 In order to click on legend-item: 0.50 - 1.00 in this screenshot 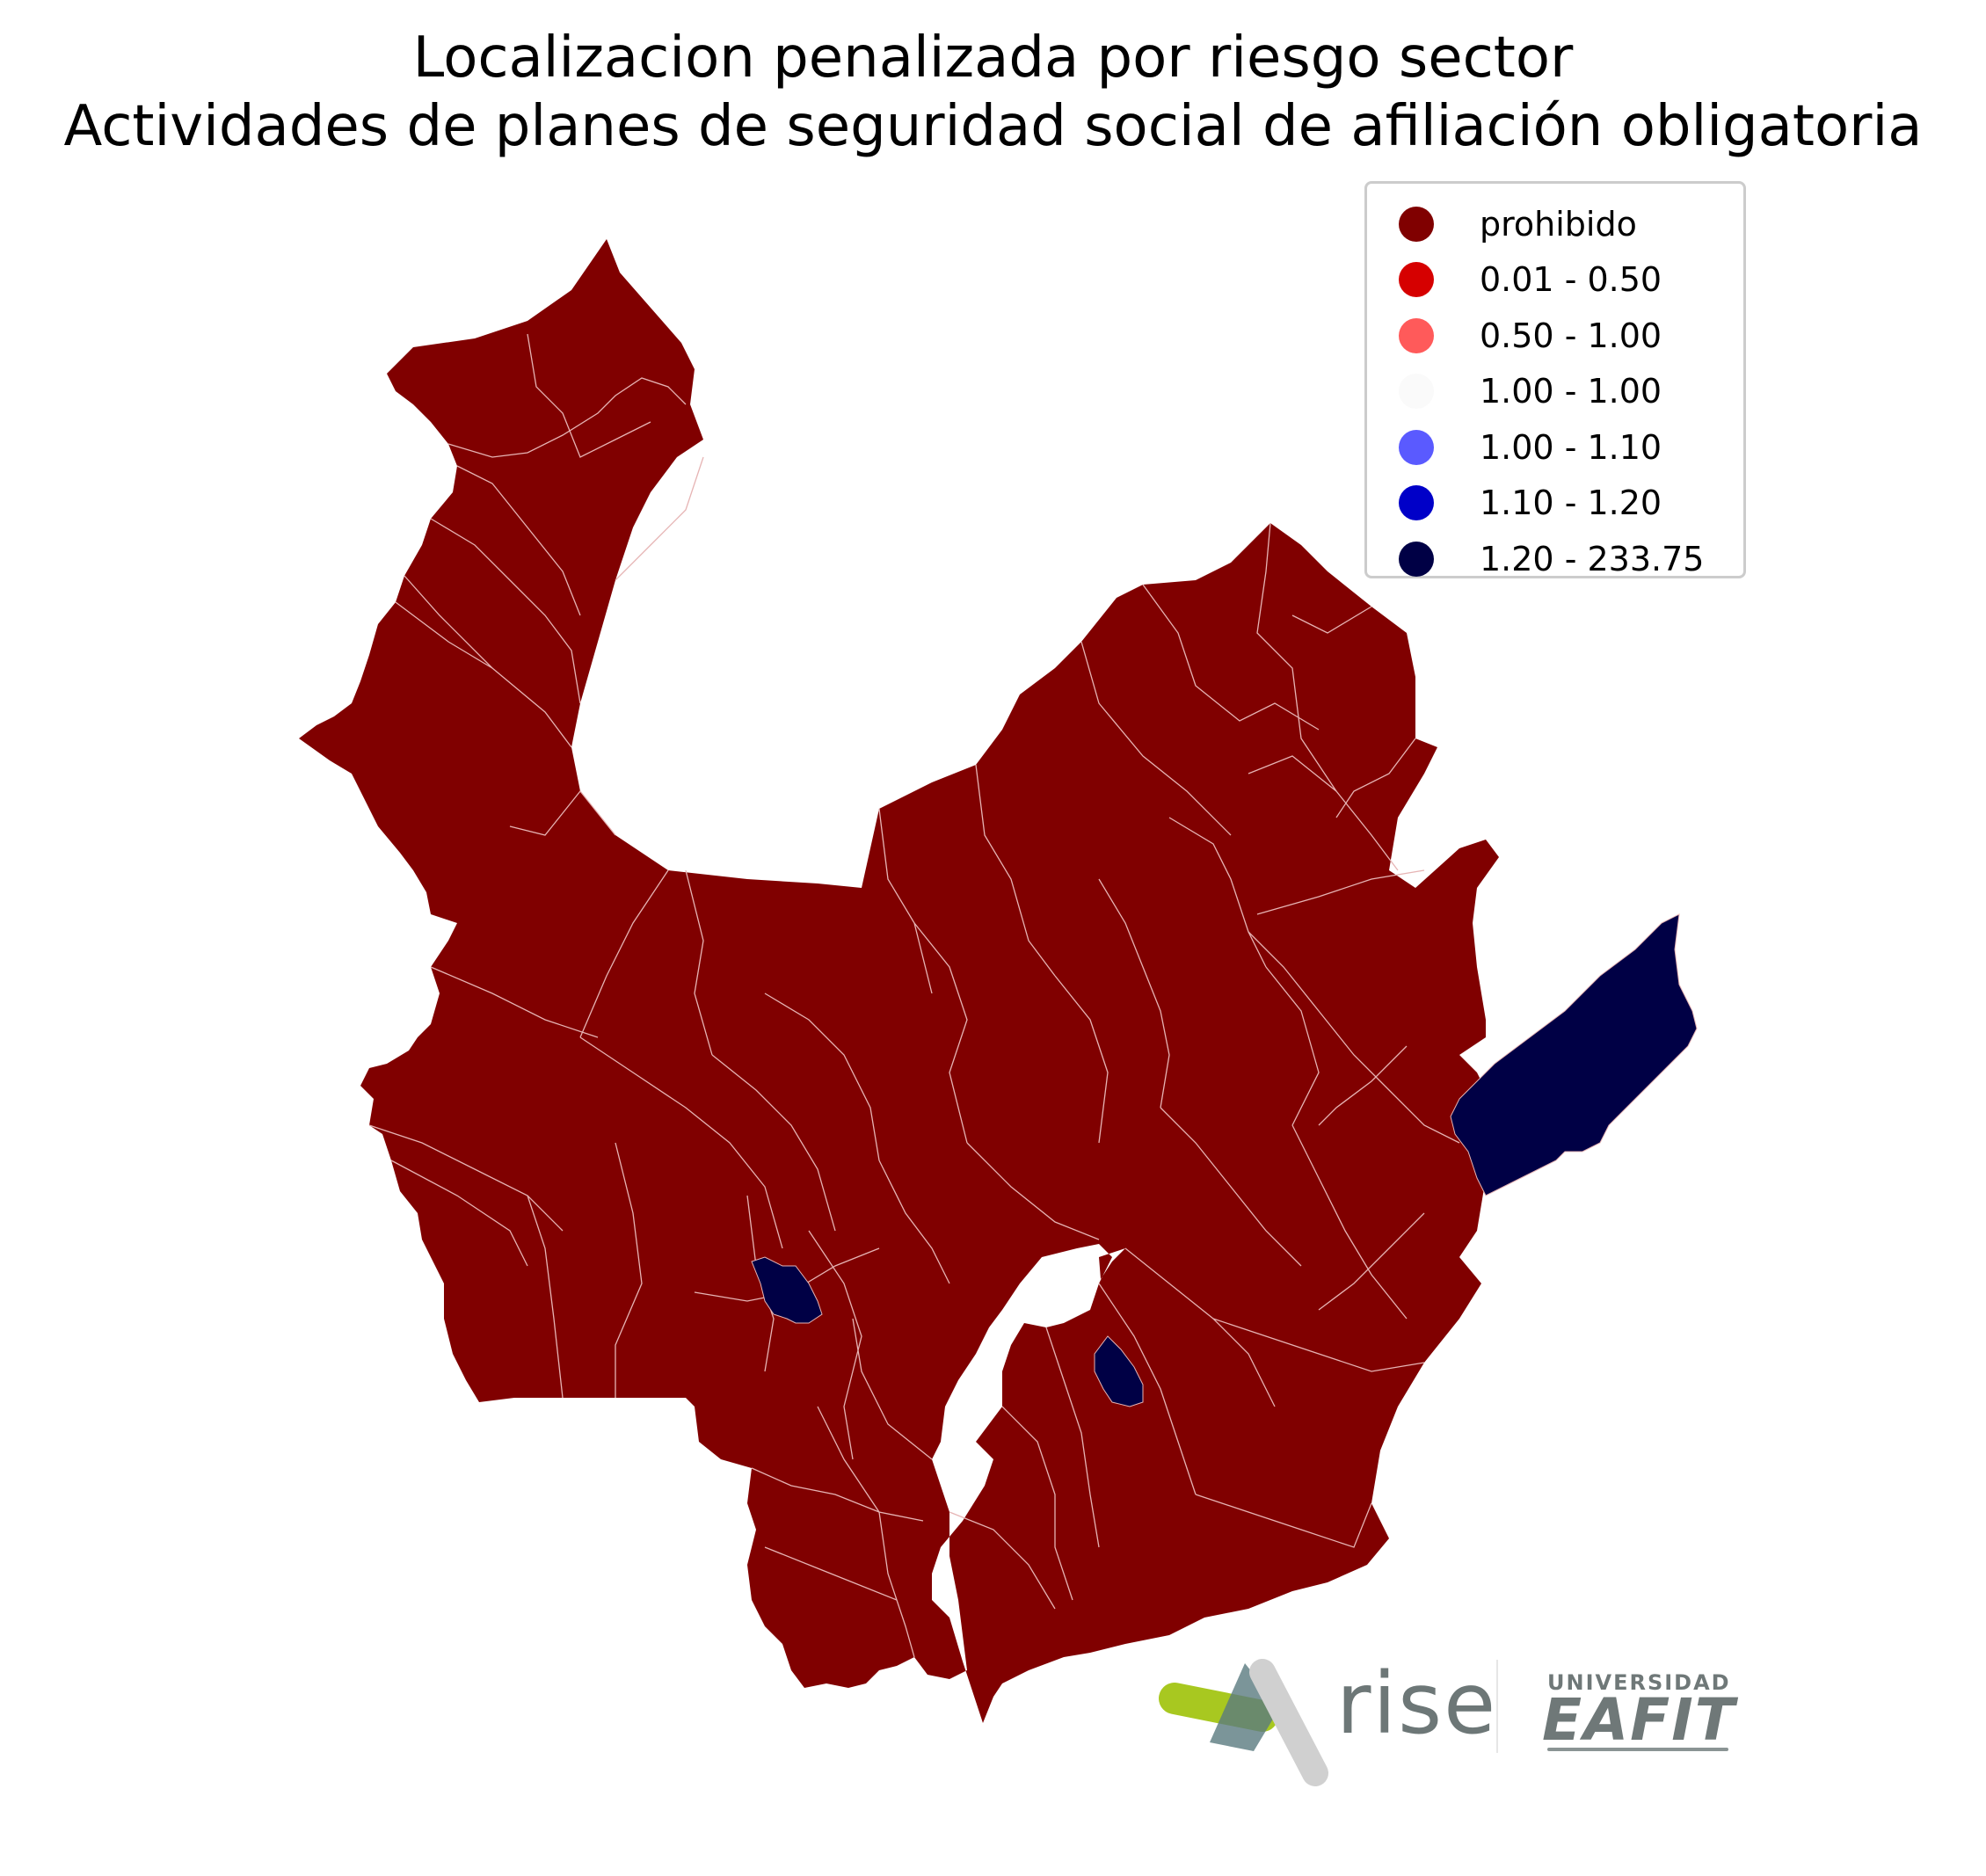, I will do `click(1571, 336)`.